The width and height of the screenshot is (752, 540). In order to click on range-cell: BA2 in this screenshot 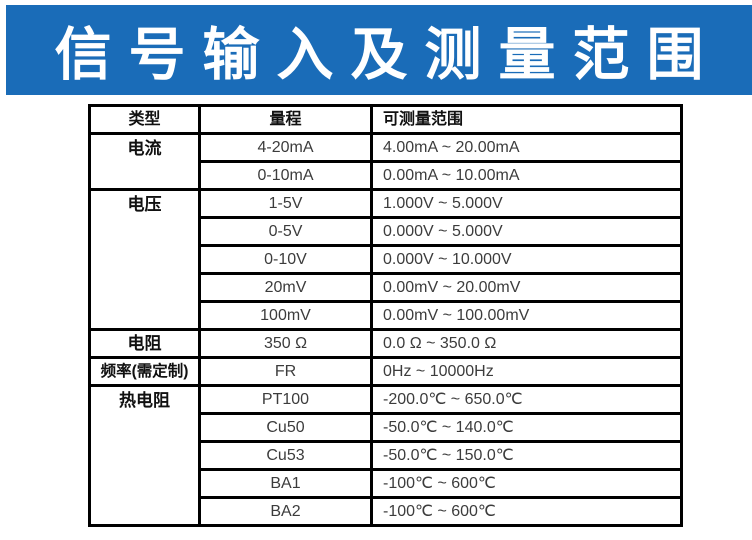, I will do `click(285, 511)`.